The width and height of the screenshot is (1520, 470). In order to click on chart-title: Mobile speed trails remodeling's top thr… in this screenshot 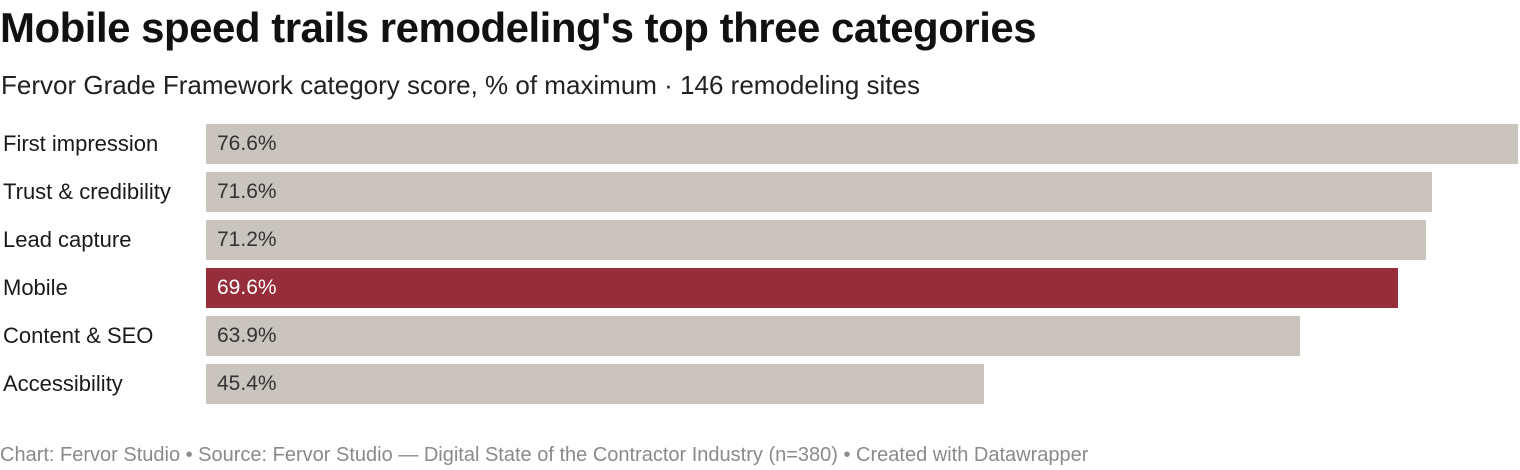, I will do `click(518, 27)`.